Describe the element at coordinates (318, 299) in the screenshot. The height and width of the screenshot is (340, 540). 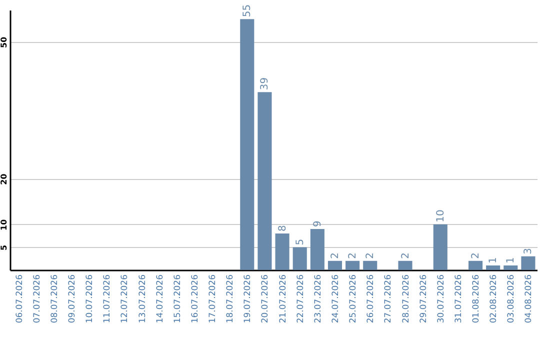
I see `x-tick-label: 23.07.2026` at that location.